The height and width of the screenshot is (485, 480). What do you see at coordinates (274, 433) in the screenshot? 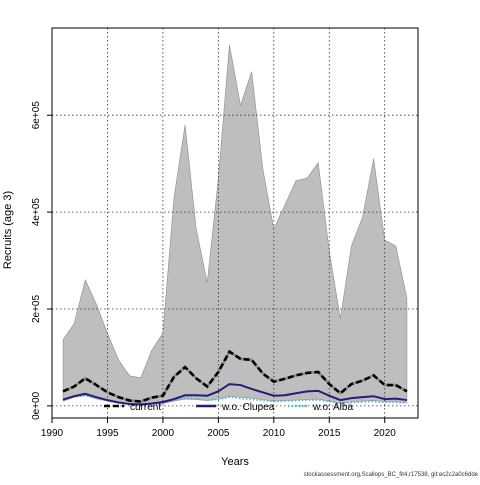
I see `x-tick-label: 2010` at bounding box center [274, 433].